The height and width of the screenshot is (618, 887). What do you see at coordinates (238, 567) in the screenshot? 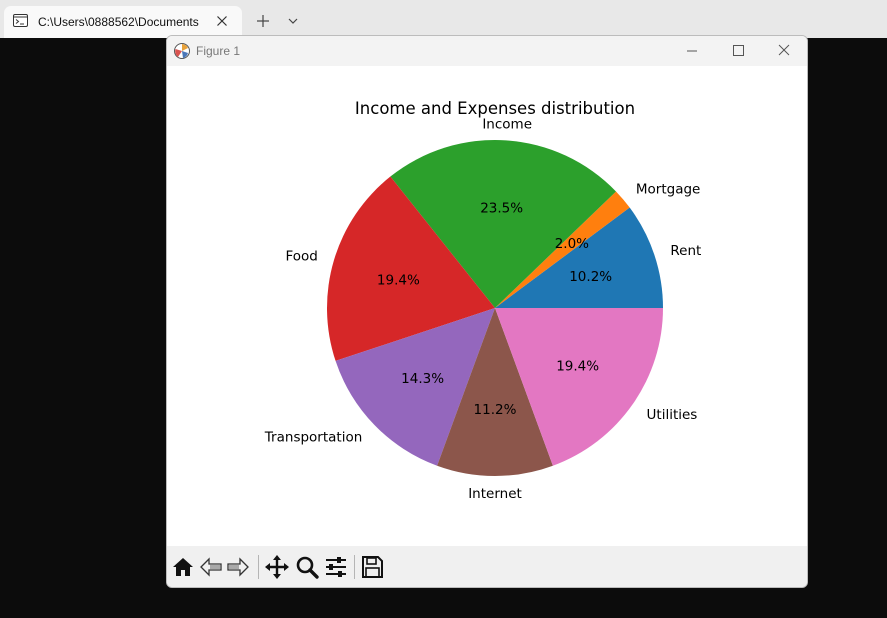
I see `forward-arrow-icon` at bounding box center [238, 567].